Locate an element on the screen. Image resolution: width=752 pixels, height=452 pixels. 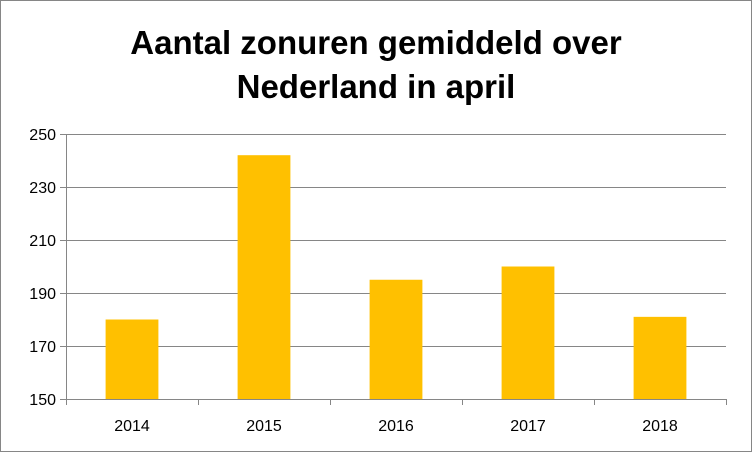
y-tick-label: 250 is located at coordinates (42, 135).